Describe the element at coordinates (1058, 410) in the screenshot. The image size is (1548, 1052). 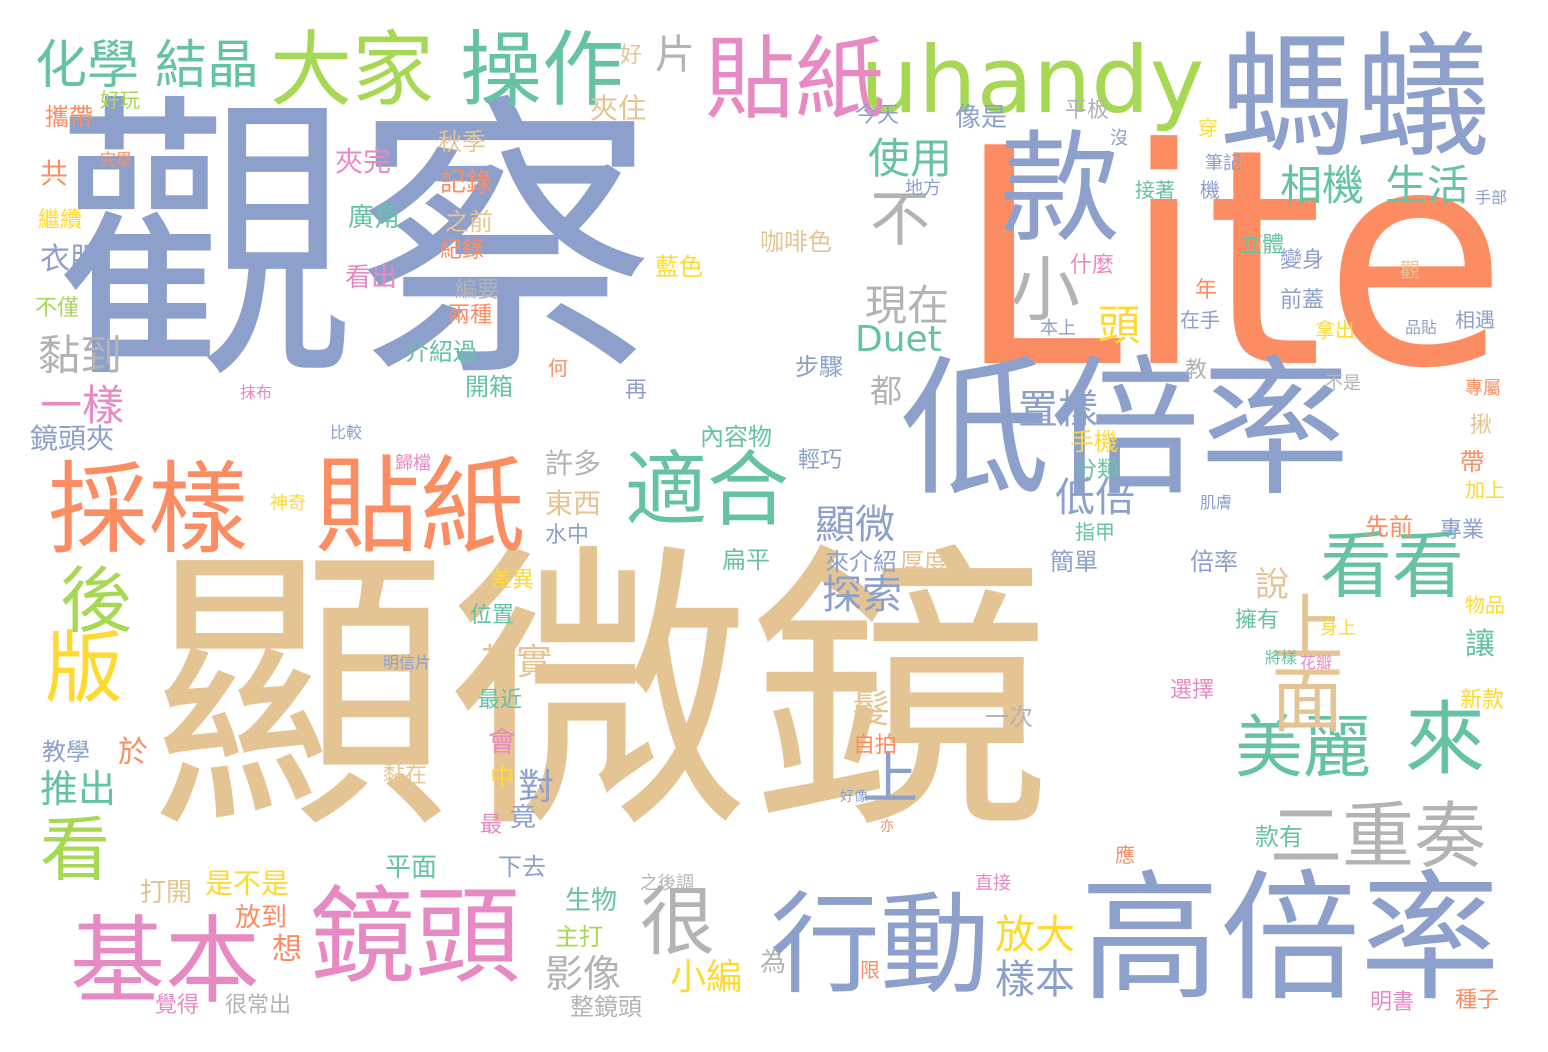
I see `cloud-word: 置樣` at that location.